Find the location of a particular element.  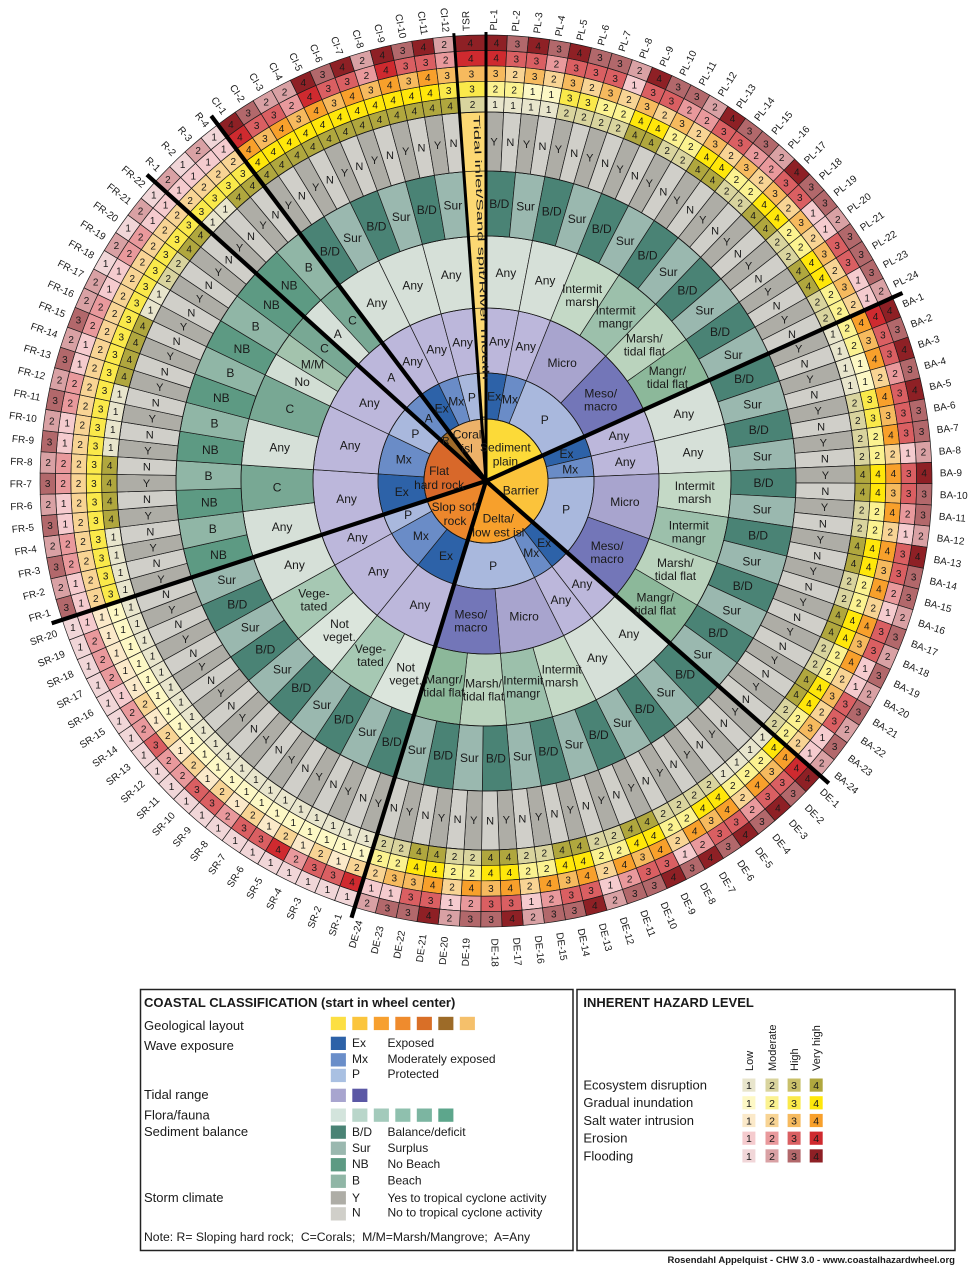

svg-text: Moderately exposed is located at coordinates (442, 1059).